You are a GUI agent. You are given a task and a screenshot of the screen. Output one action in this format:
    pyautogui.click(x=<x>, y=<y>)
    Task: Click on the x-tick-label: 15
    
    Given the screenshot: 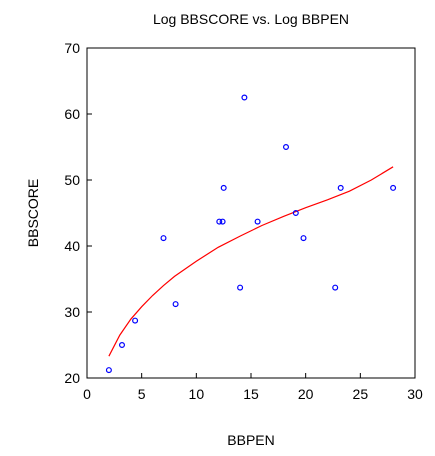 What is the action you would take?
    pyautogui.click(x=251, y=394)
    